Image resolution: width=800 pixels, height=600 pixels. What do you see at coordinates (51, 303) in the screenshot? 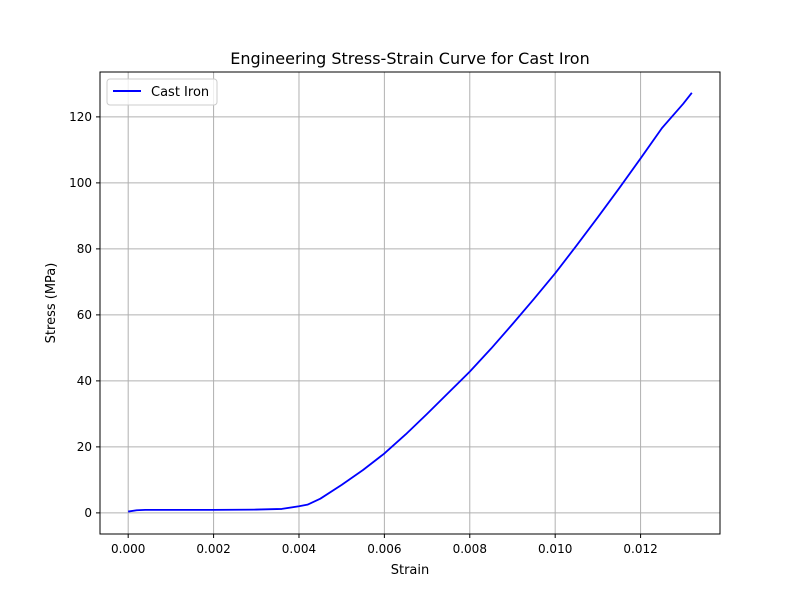
I see `y-axis-label: Stress (MPa)` at bounding box center [51, 303].